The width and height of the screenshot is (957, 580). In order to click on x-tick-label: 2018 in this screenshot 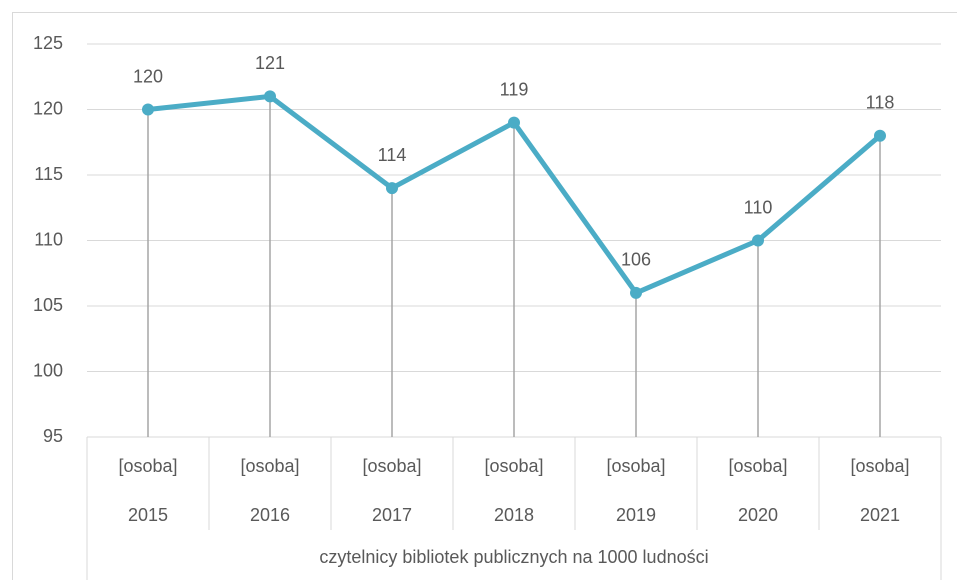, I will do `click(514, 515)`.